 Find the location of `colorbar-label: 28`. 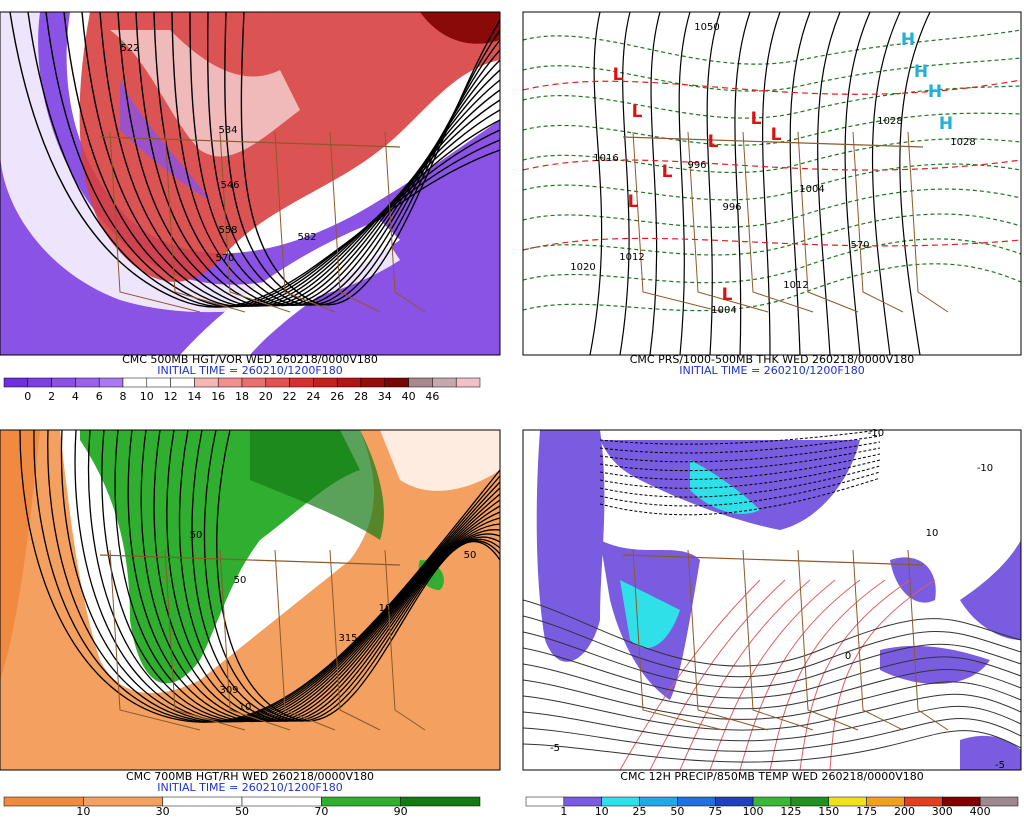

colorbar-label: 28 is located at coordinates (361, 396).